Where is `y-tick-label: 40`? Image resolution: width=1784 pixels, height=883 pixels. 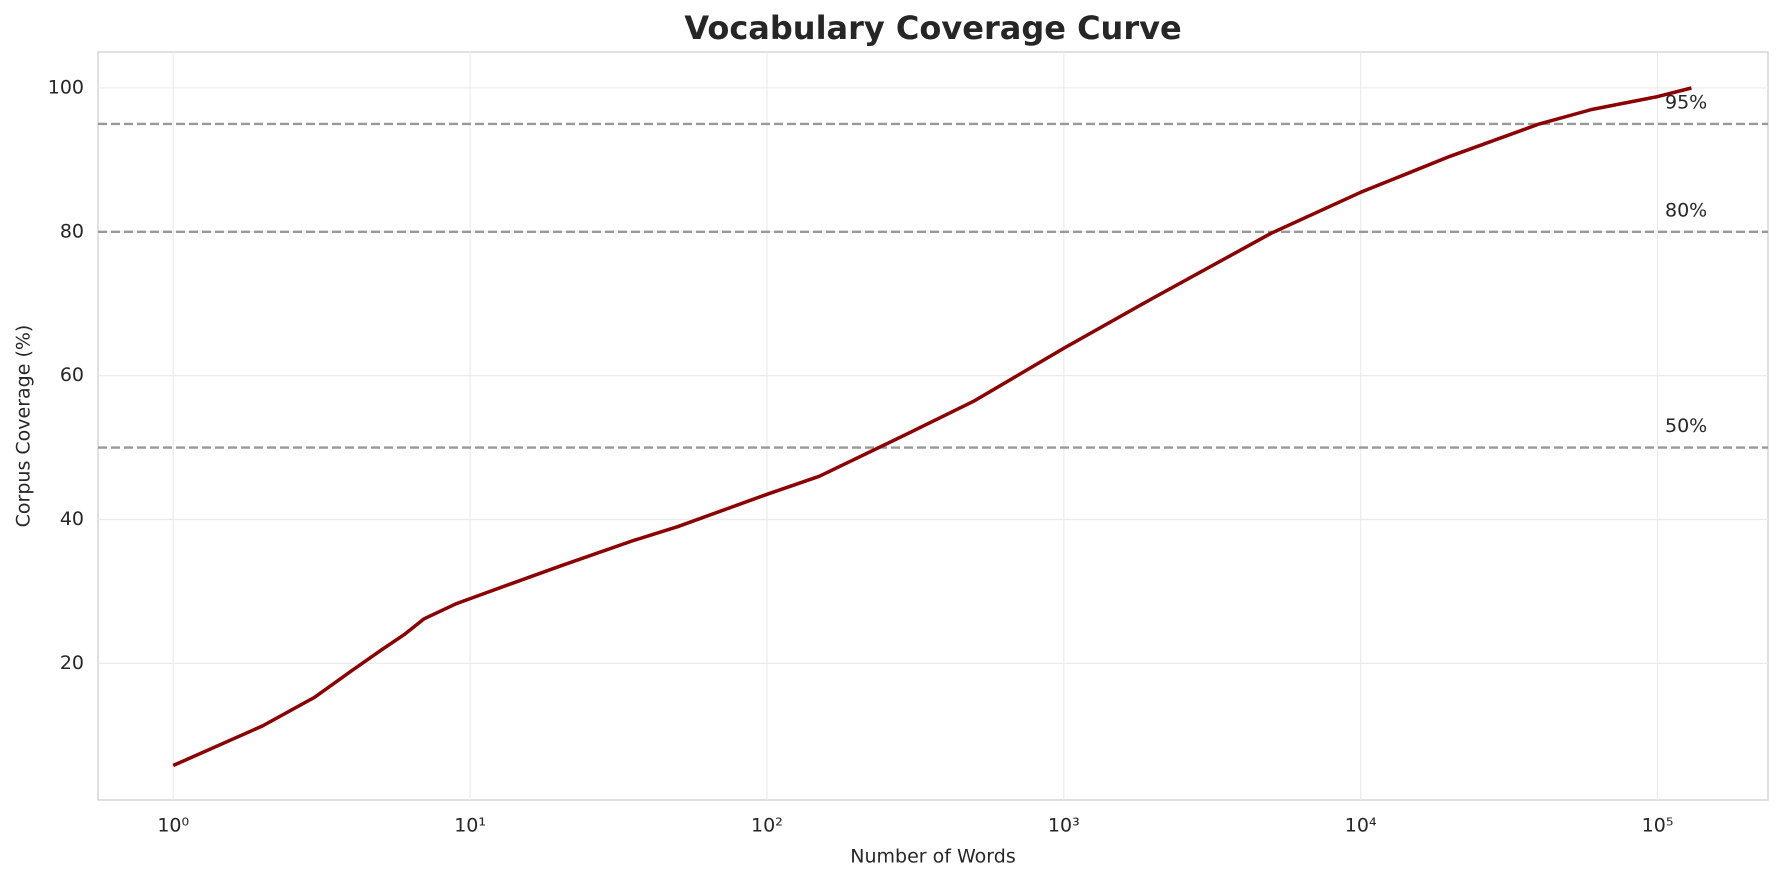 y-tick-label: 40 is located at coordinates (72, 519).